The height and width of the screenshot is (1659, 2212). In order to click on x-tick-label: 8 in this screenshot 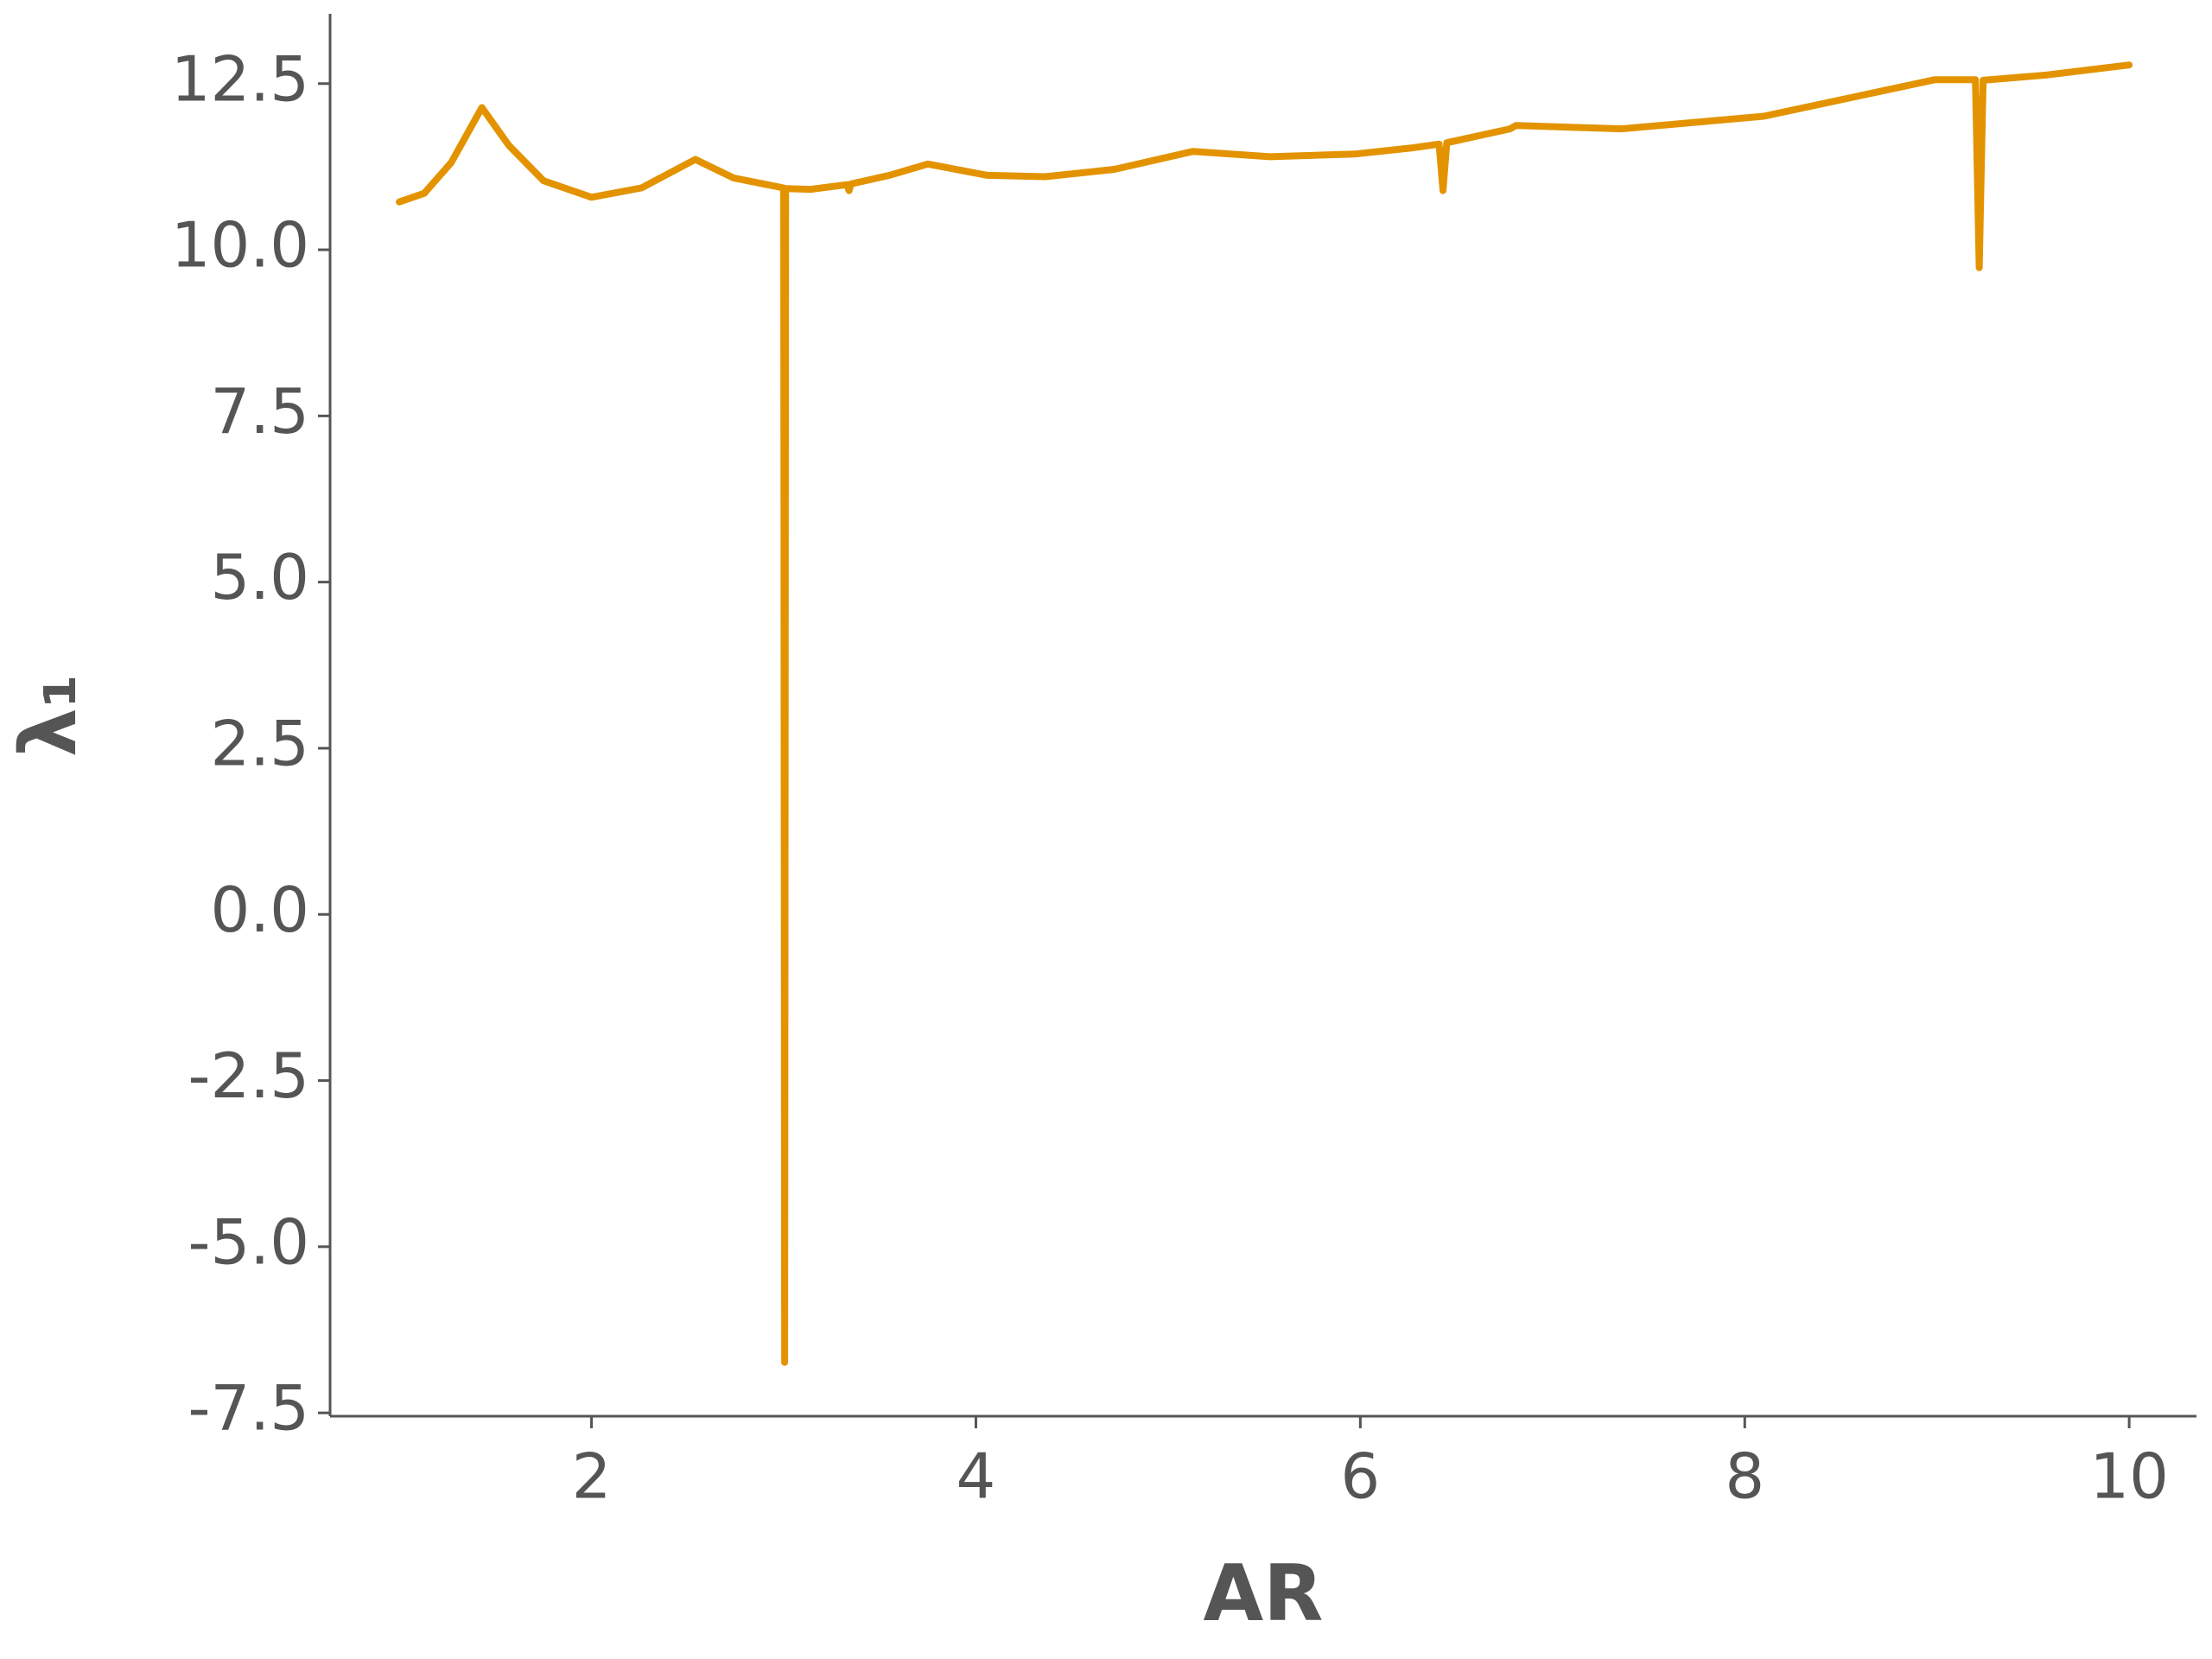, I will do `click(1744, 1476)`.